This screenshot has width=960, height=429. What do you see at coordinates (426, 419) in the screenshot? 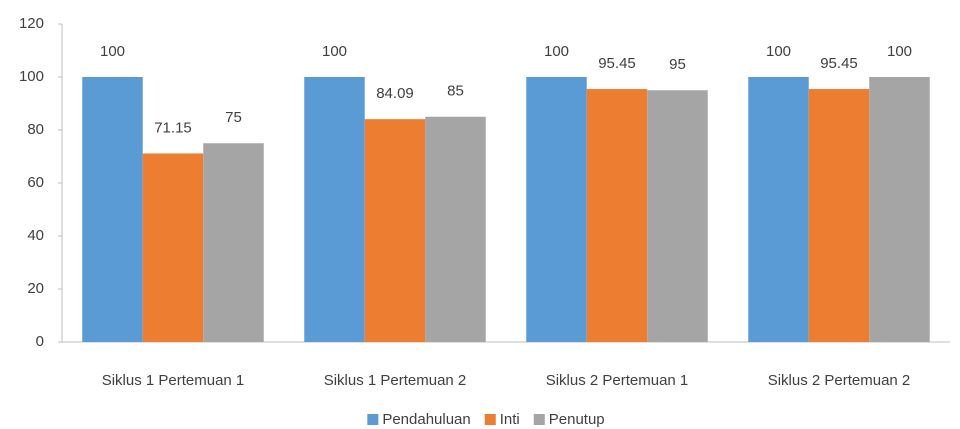
I see `legend-label: Pendahuluan` at bounding box center [426, 419].